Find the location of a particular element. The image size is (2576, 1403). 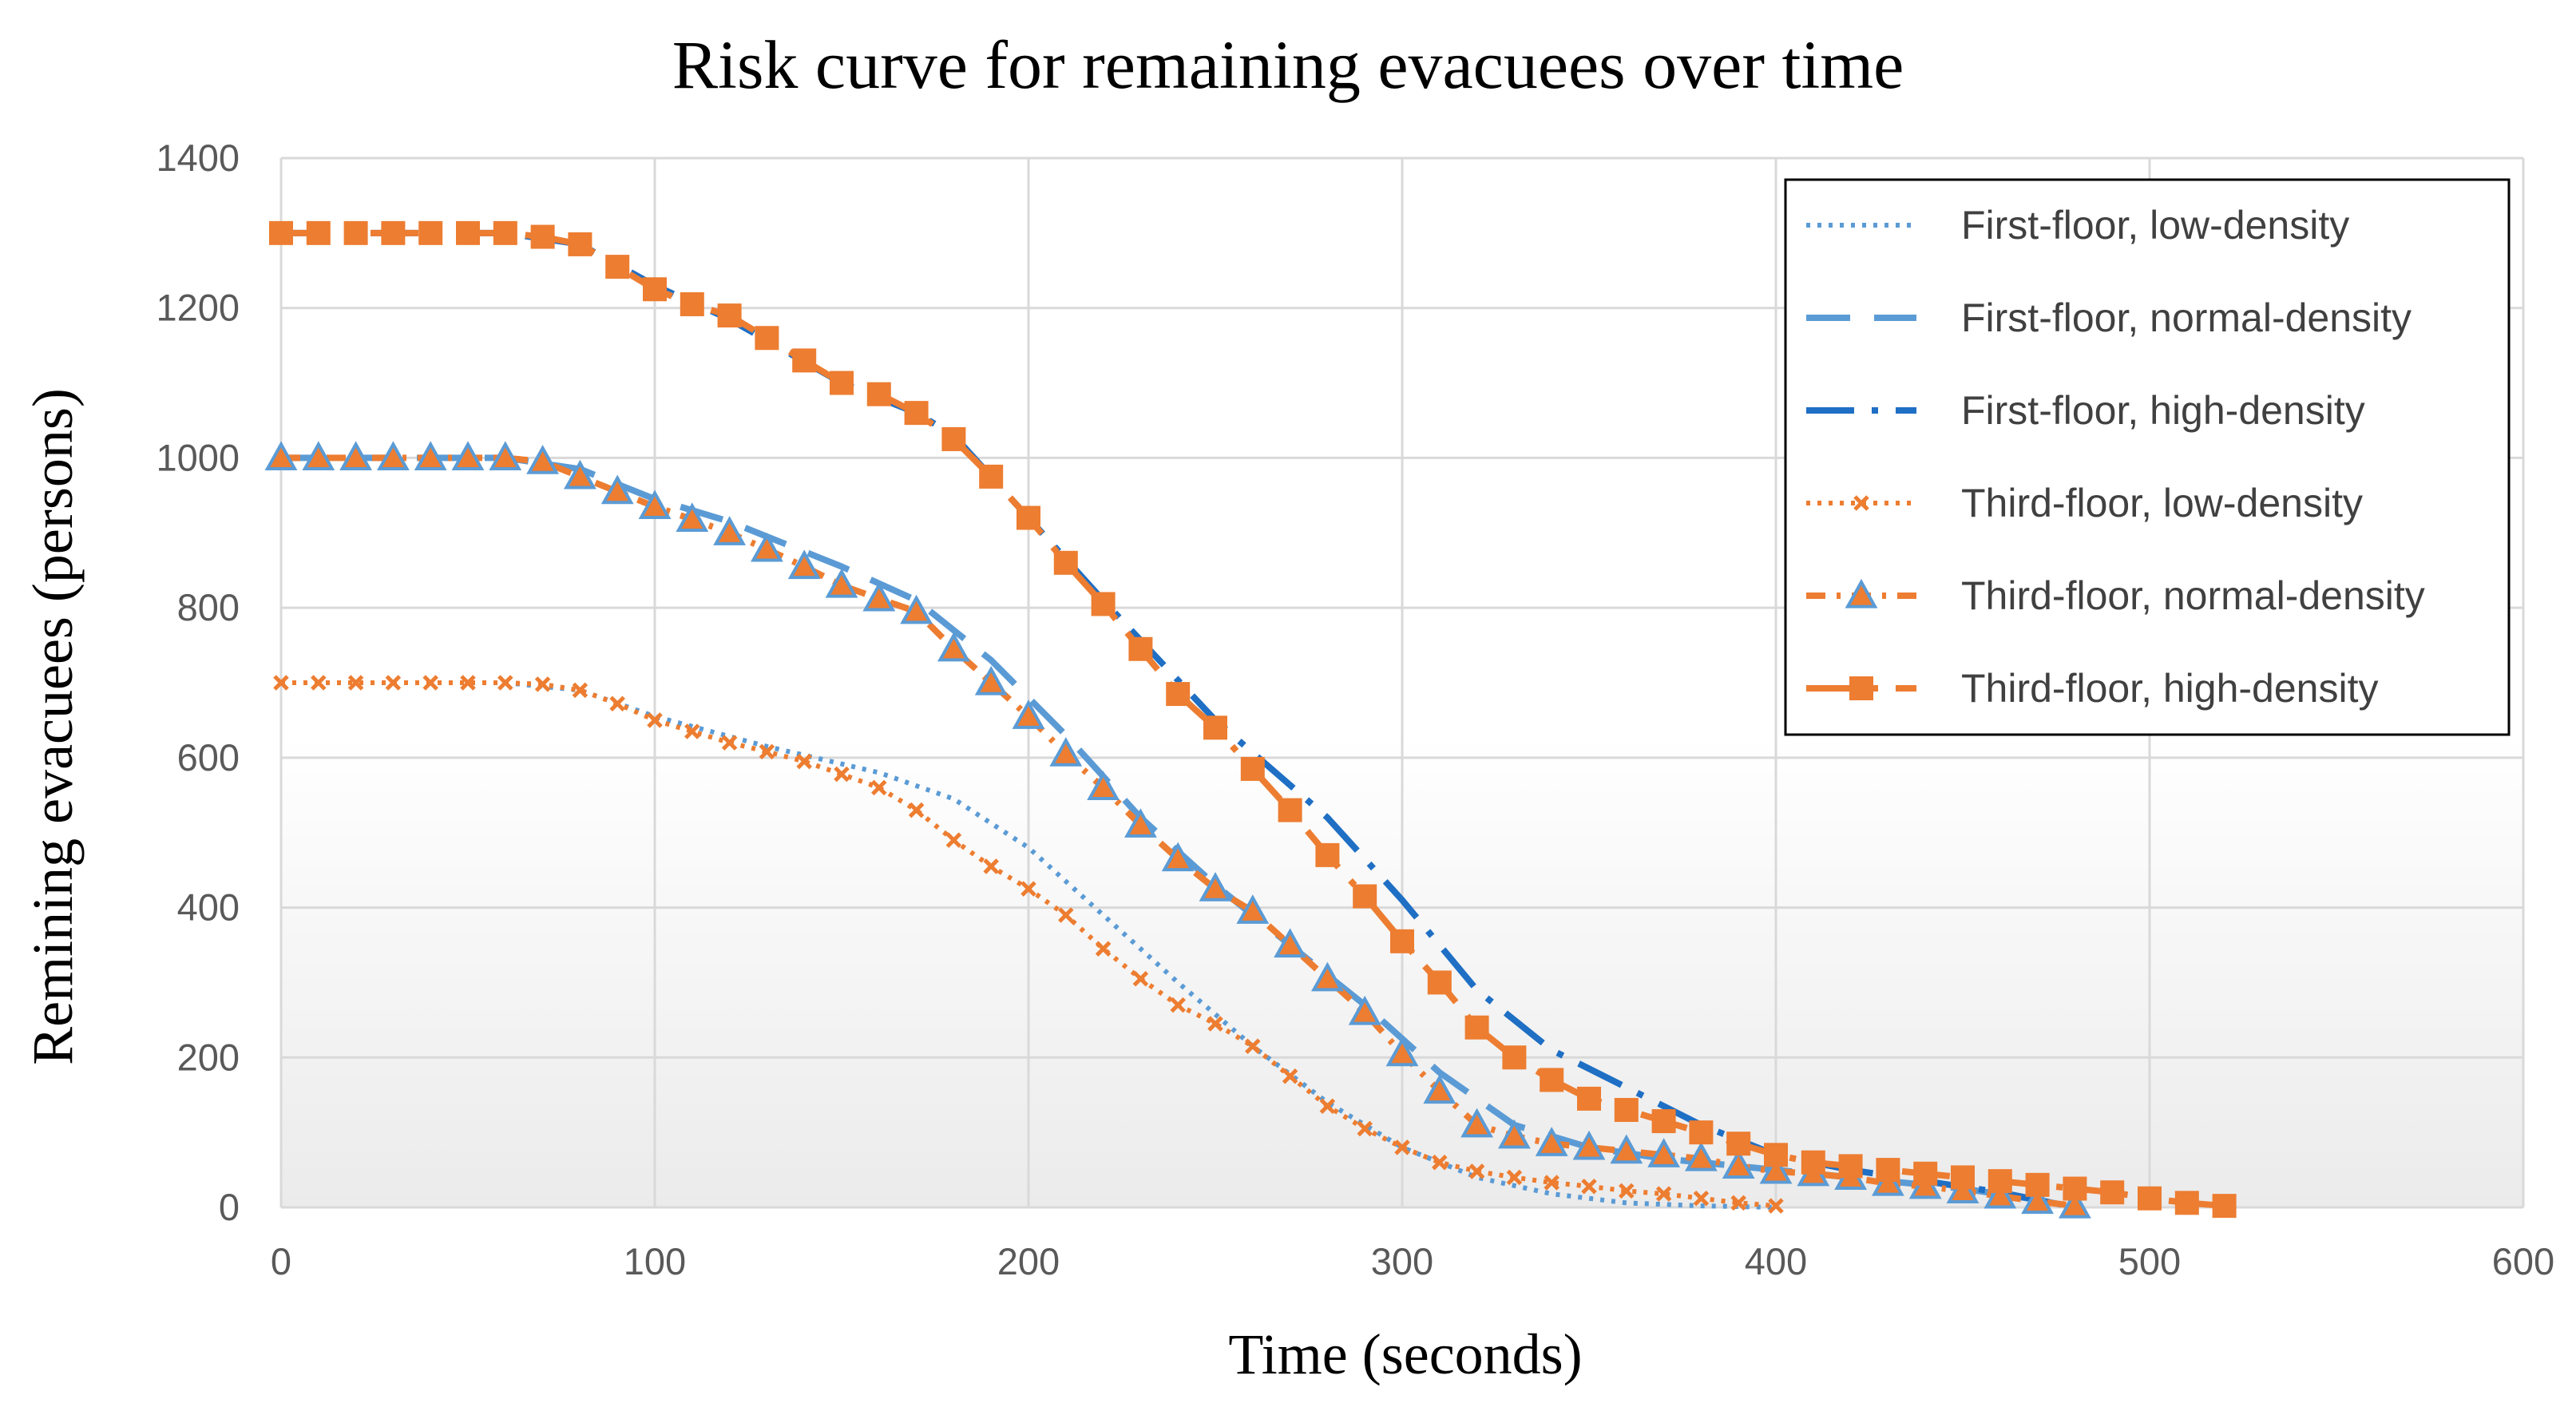

legend-label: Third-floor, normal-density is located at coordinates (2193, 595).